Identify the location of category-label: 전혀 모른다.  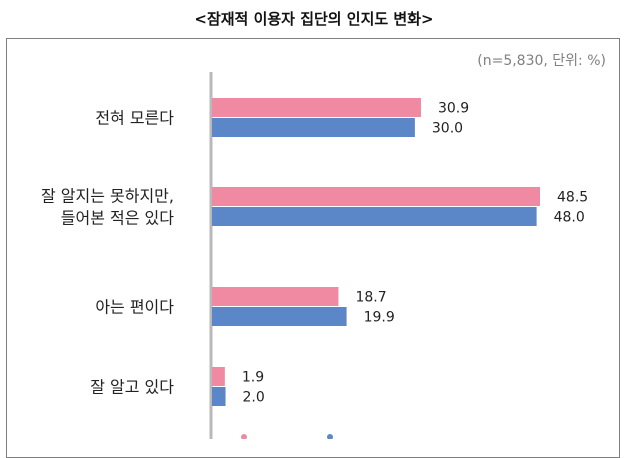
(134, 118).